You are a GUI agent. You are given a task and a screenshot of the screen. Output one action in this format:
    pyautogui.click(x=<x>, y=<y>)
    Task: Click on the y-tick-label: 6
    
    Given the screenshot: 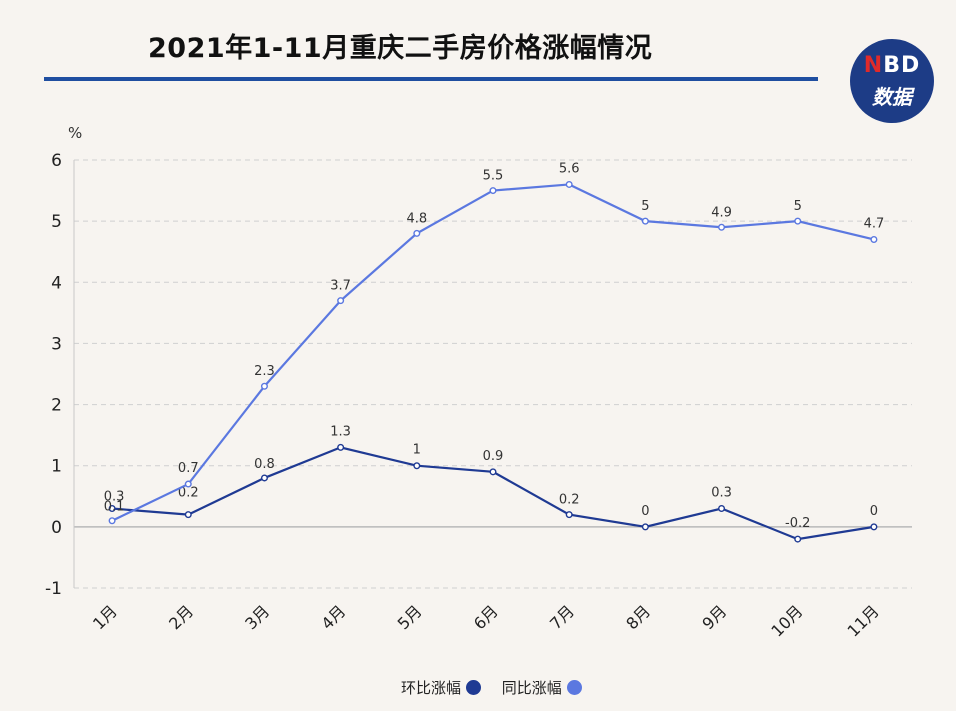 What is the action you would take?
    pyautogui.click(x=56, y=161)
    